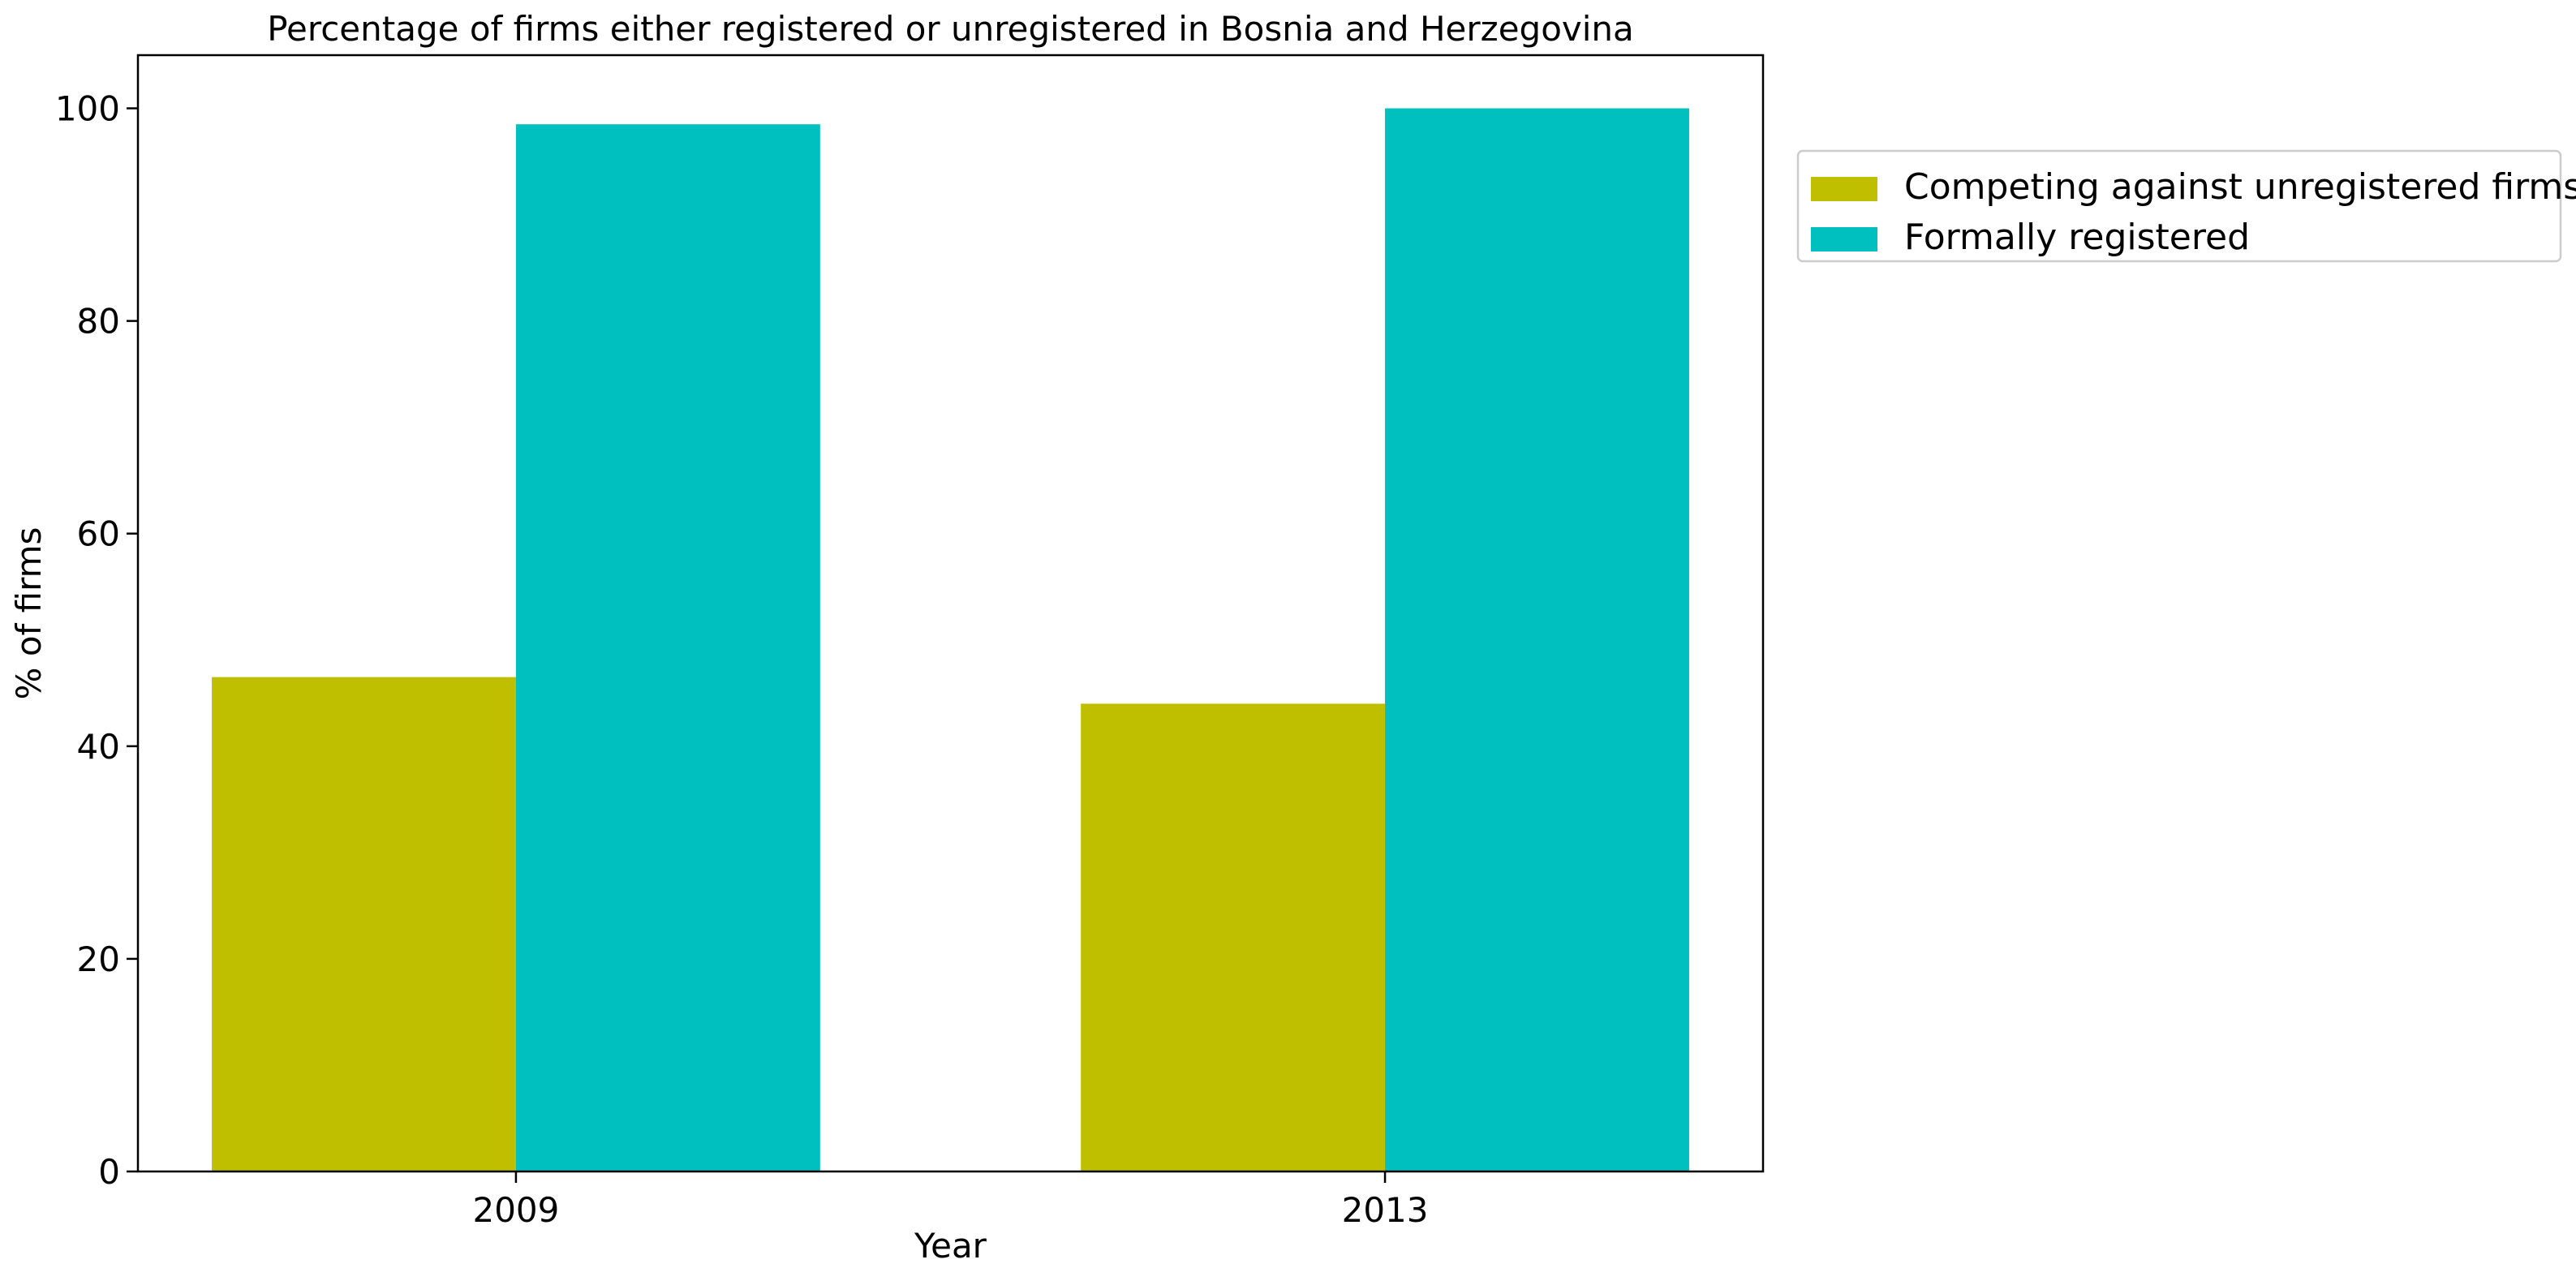 The width and height of the screenshot is (2576, 1281). I want to click on x-tick-label: 2013, so click(1385, 1210).